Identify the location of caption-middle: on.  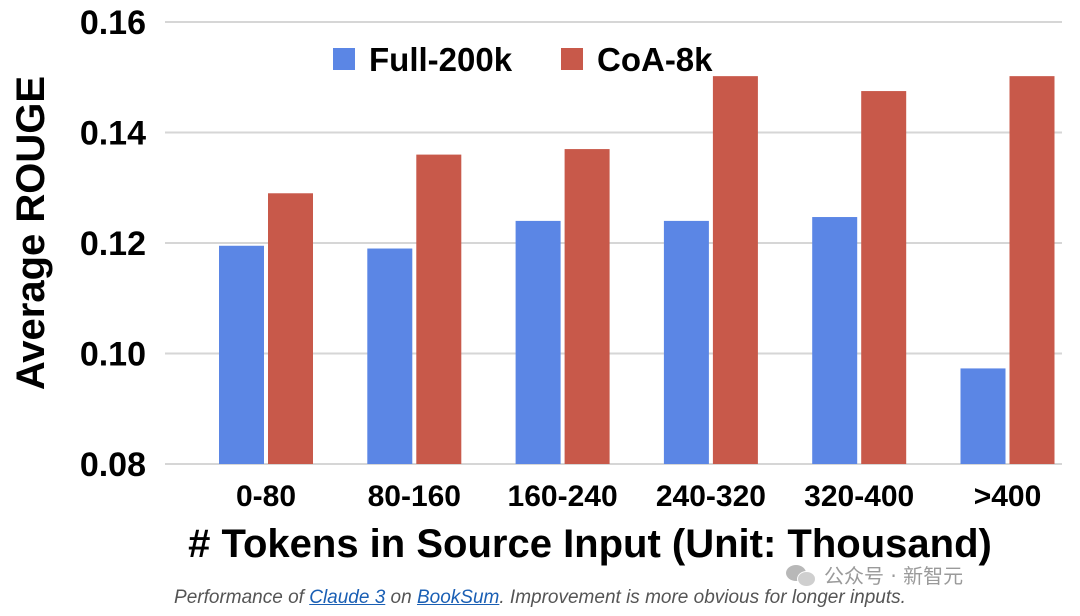
(401, 597).